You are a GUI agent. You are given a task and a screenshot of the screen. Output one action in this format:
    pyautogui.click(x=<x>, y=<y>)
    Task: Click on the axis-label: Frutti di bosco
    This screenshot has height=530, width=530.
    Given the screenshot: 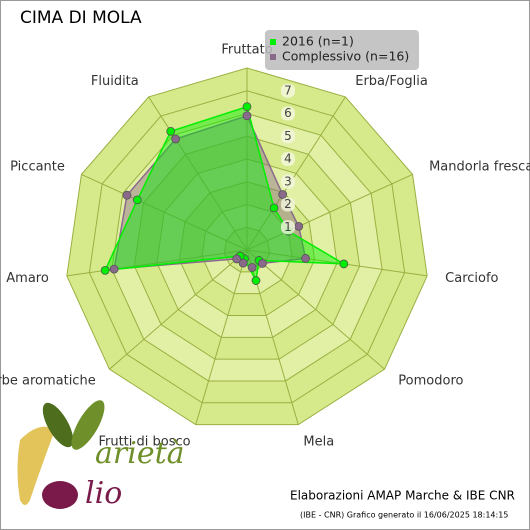 What is the action you would take?
    pyautogui.click(x=144, y=442)
    